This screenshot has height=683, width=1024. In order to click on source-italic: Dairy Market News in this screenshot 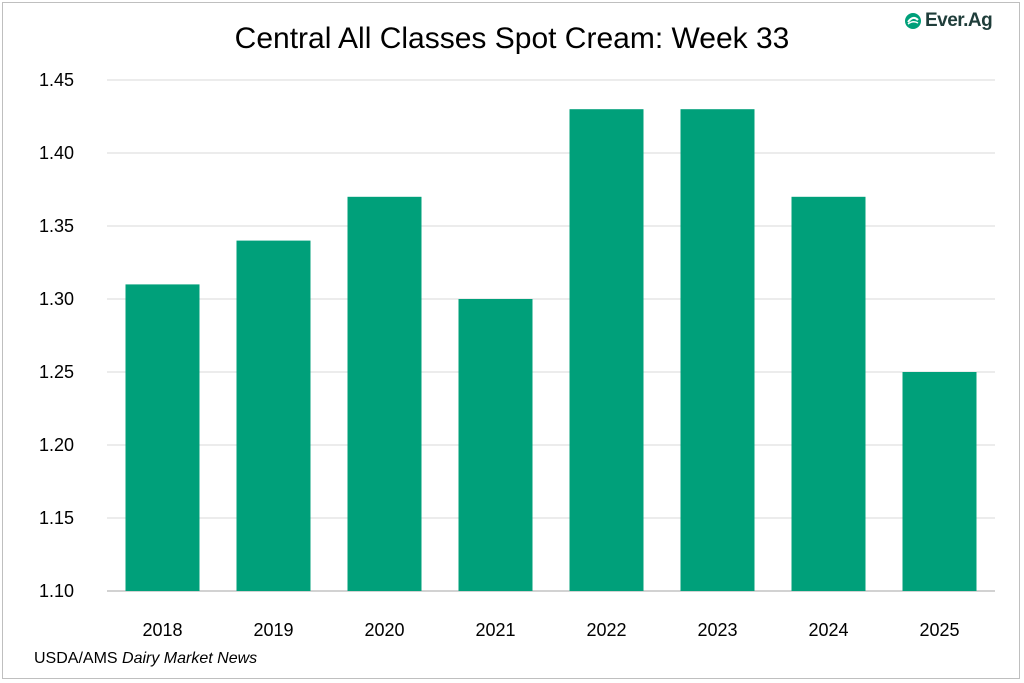, I will do `click(190, 658)`.